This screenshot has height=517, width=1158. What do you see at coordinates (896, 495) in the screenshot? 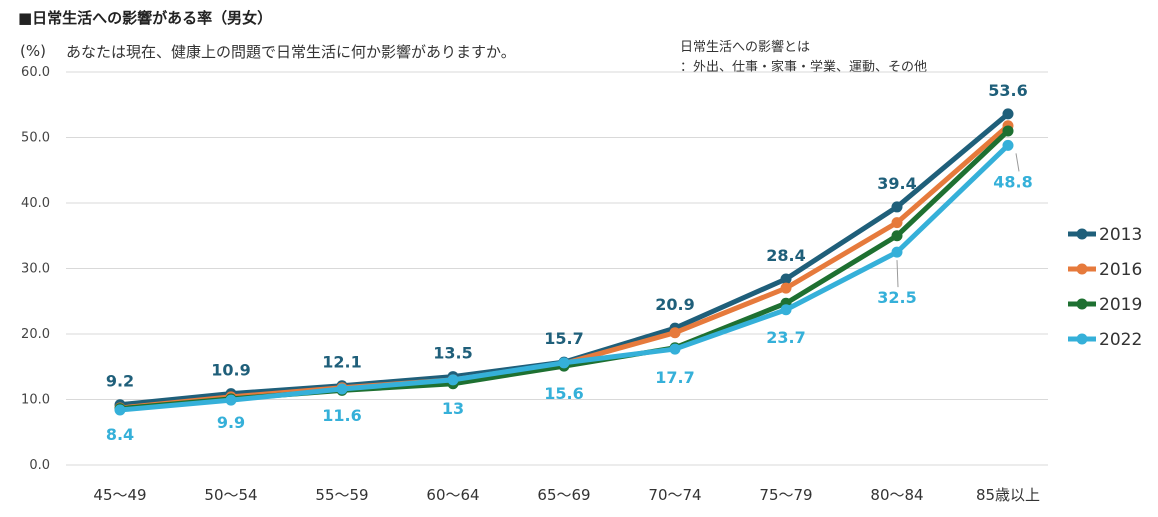
I see `x-tick-label: 80～84` at bounding box center [896, 495].